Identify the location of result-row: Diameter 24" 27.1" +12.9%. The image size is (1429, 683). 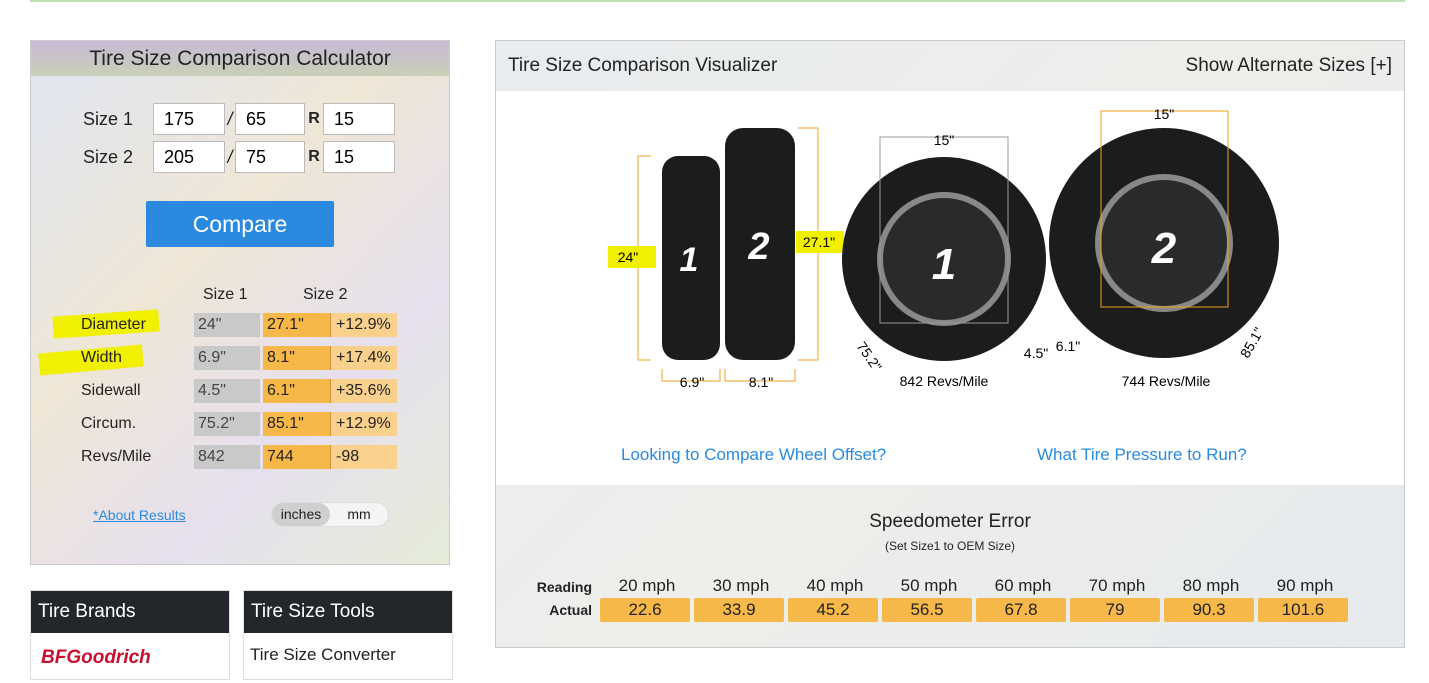
(239, 325).